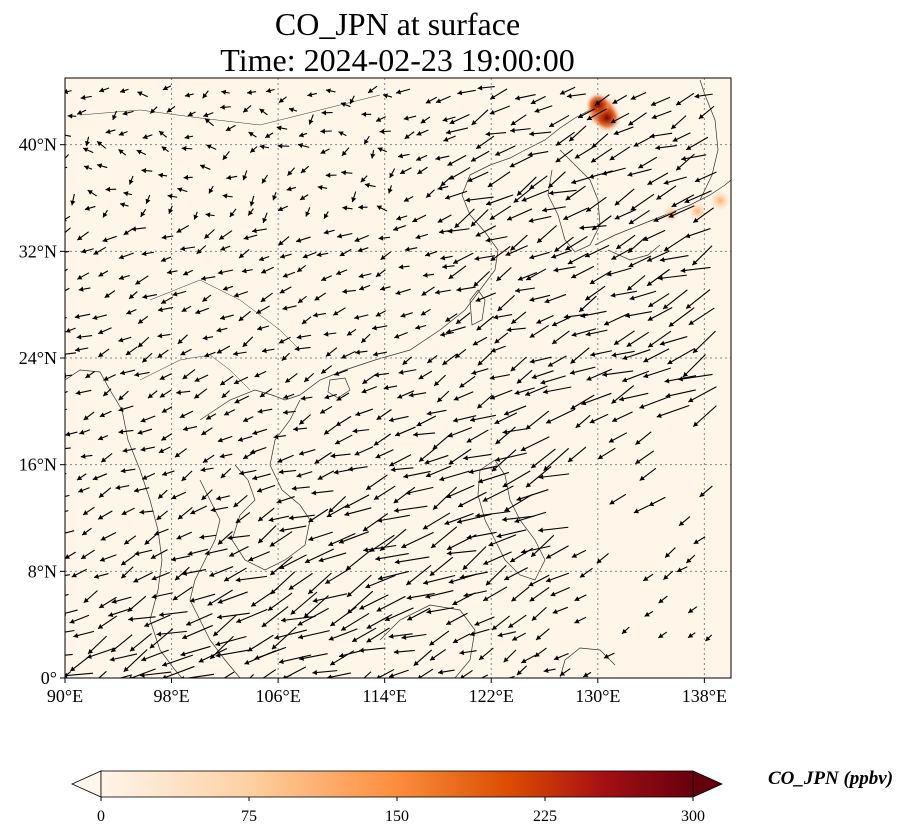 This screenshot has width=915, height=836. I want to click on lat-tick-label: 24°N, so click(38, 358).